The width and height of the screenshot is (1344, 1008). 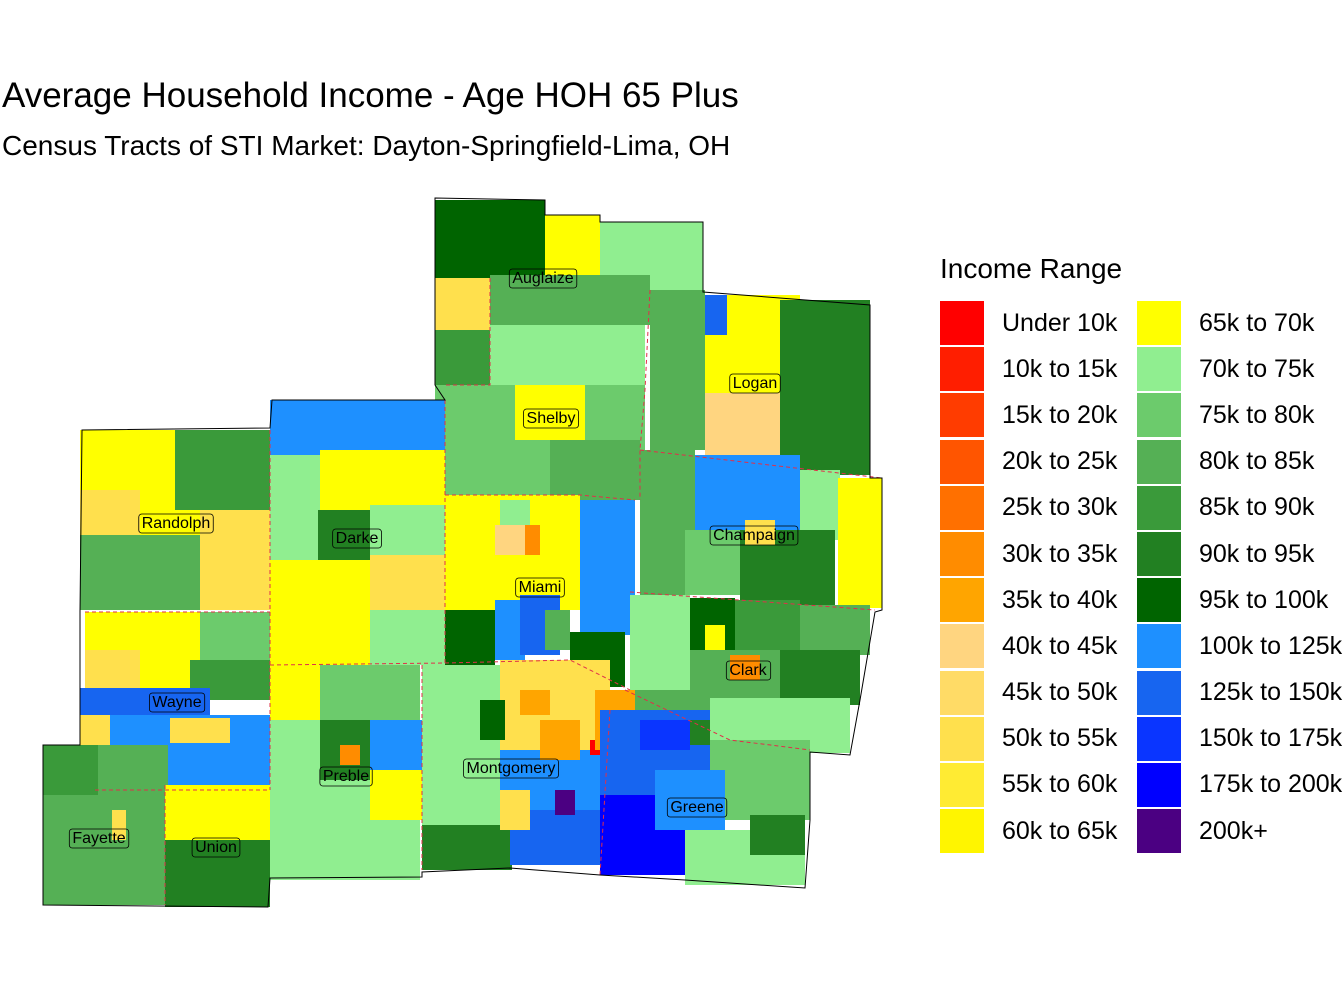 I want to click on legend-item: 125k to 150k, so click(x=1239, y=693).